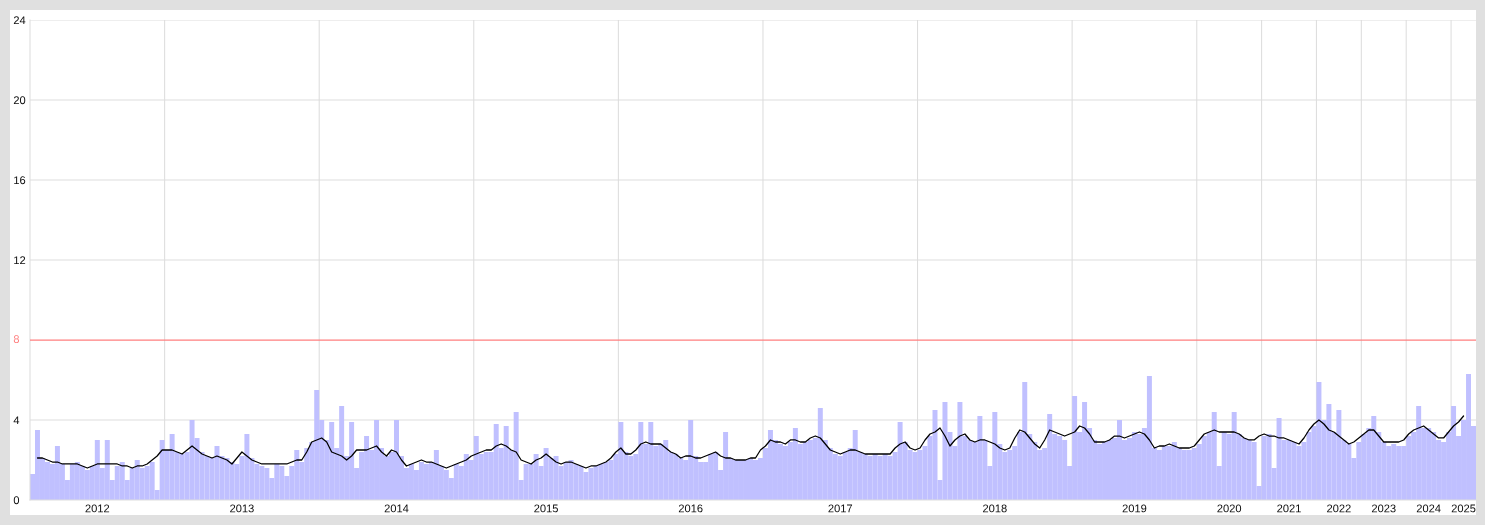 The image size is (1485, 525). What do you see at coordinates (840, 508) in the screenshot?
I see `x-tick-label: 2017` at bounding box center [840, 508].